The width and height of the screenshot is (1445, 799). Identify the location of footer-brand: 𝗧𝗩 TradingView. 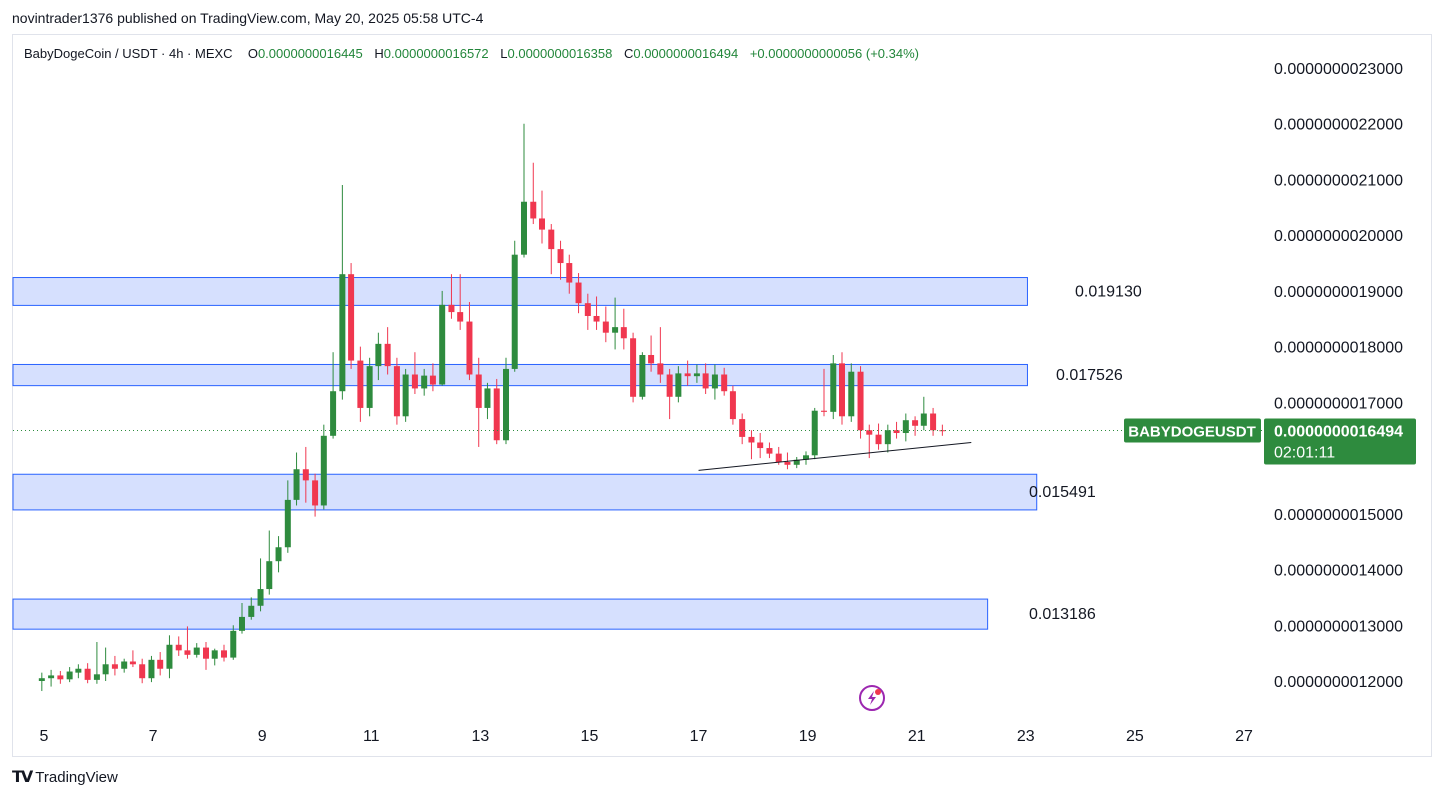
(65, 777).